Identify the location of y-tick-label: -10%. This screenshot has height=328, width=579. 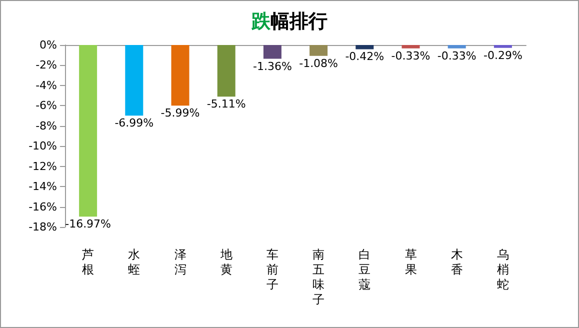
(42, 146).